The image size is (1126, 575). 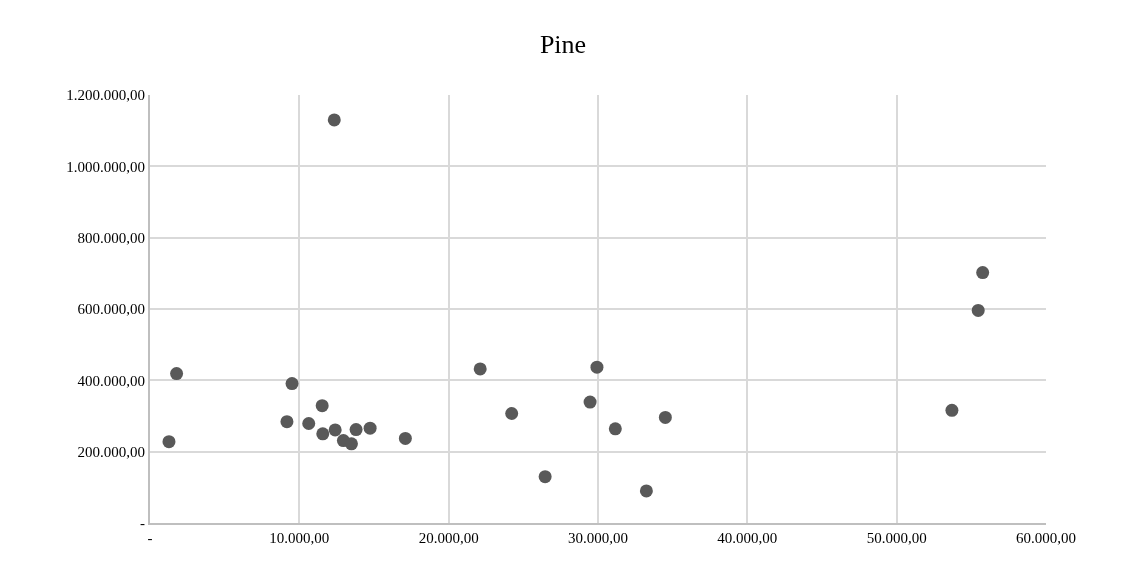 I want to click on chart-title: Pine, so click(x=563, y=44).